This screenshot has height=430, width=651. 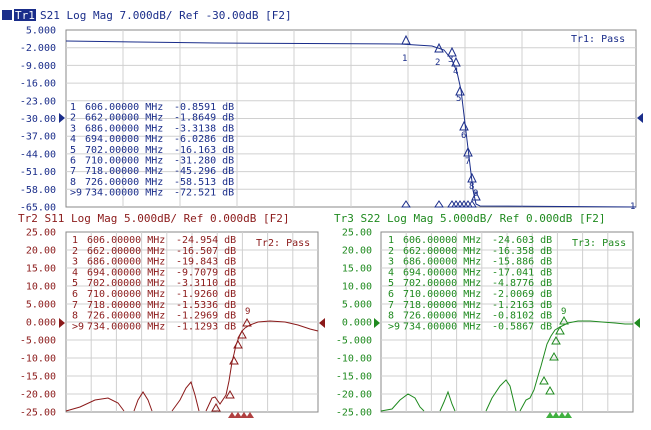 I want to click on tr1-marker-row-num: 1, so click(x=73, y=107).